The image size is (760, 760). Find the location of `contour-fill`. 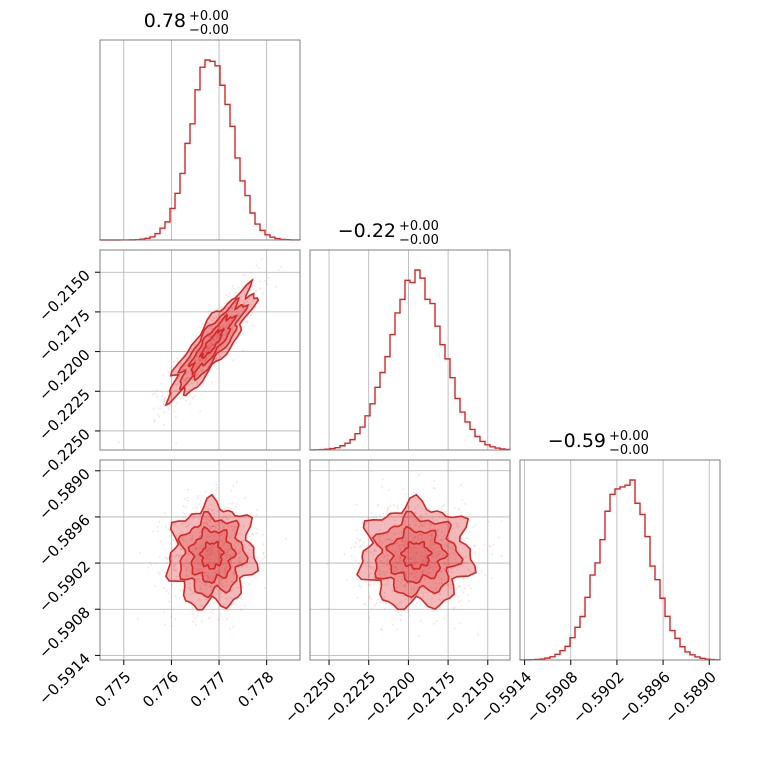

contour-fill is located at coordinates (213, 344).